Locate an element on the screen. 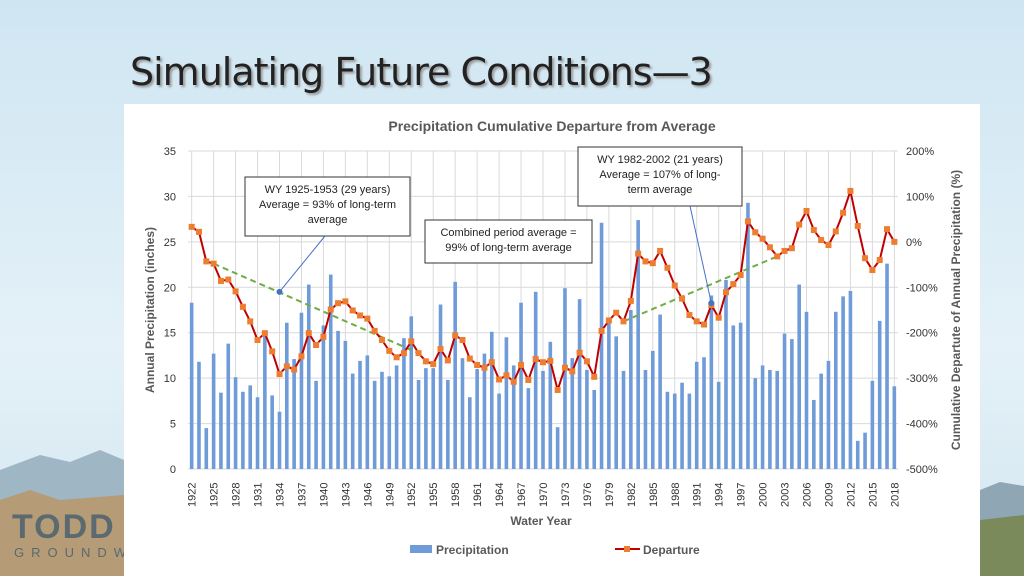 Image resolution: width=1024 pixels, height=576 pixels. annotation-text: Average = 93% of long-term is located at coordinates (327, 205).